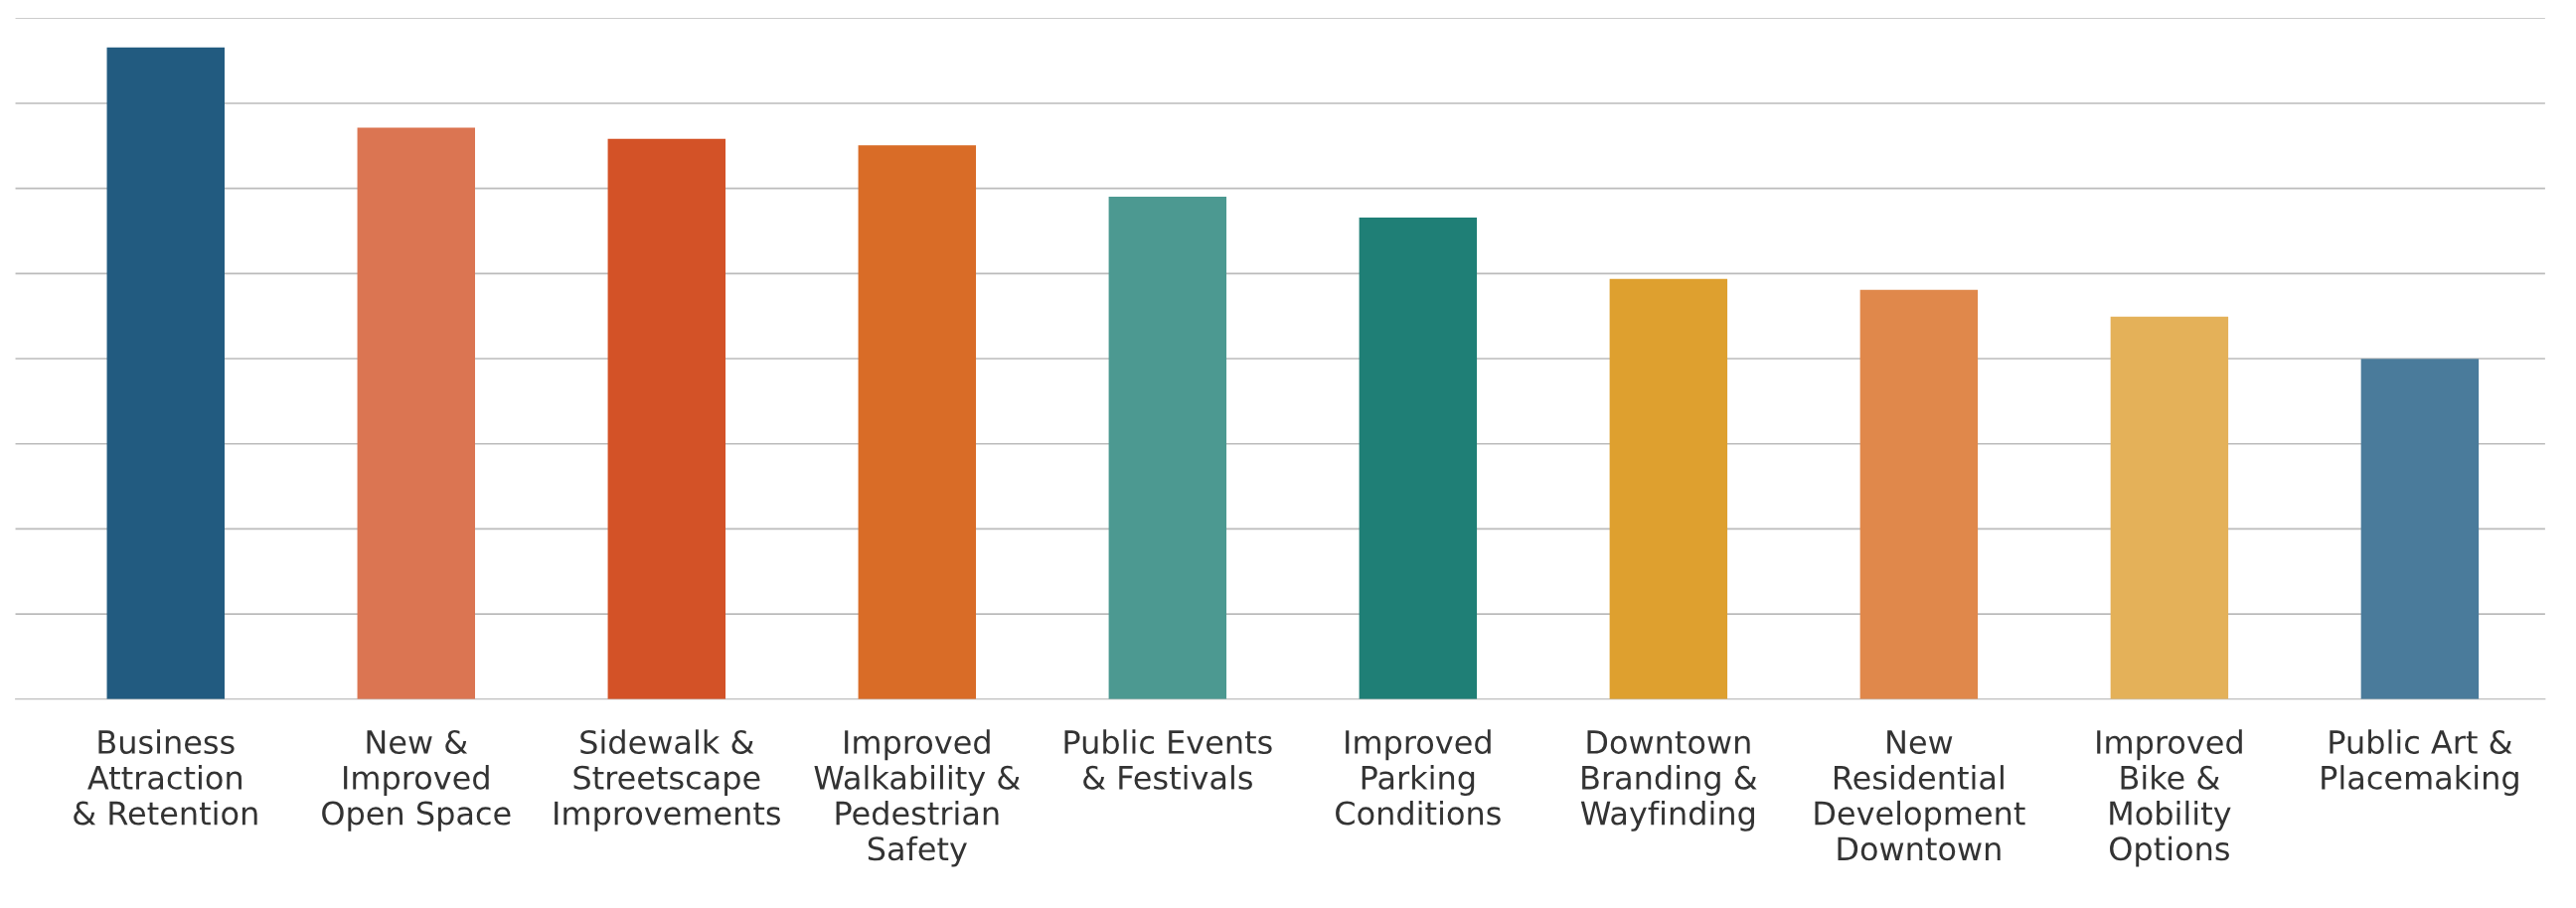 The width and height of the screenshot is (2576, 908). Describe the element at coordinates (917, 798) in the screenshot. I see `x-tick-label: Improved Walkability & Pedestrian Safety` at that location.